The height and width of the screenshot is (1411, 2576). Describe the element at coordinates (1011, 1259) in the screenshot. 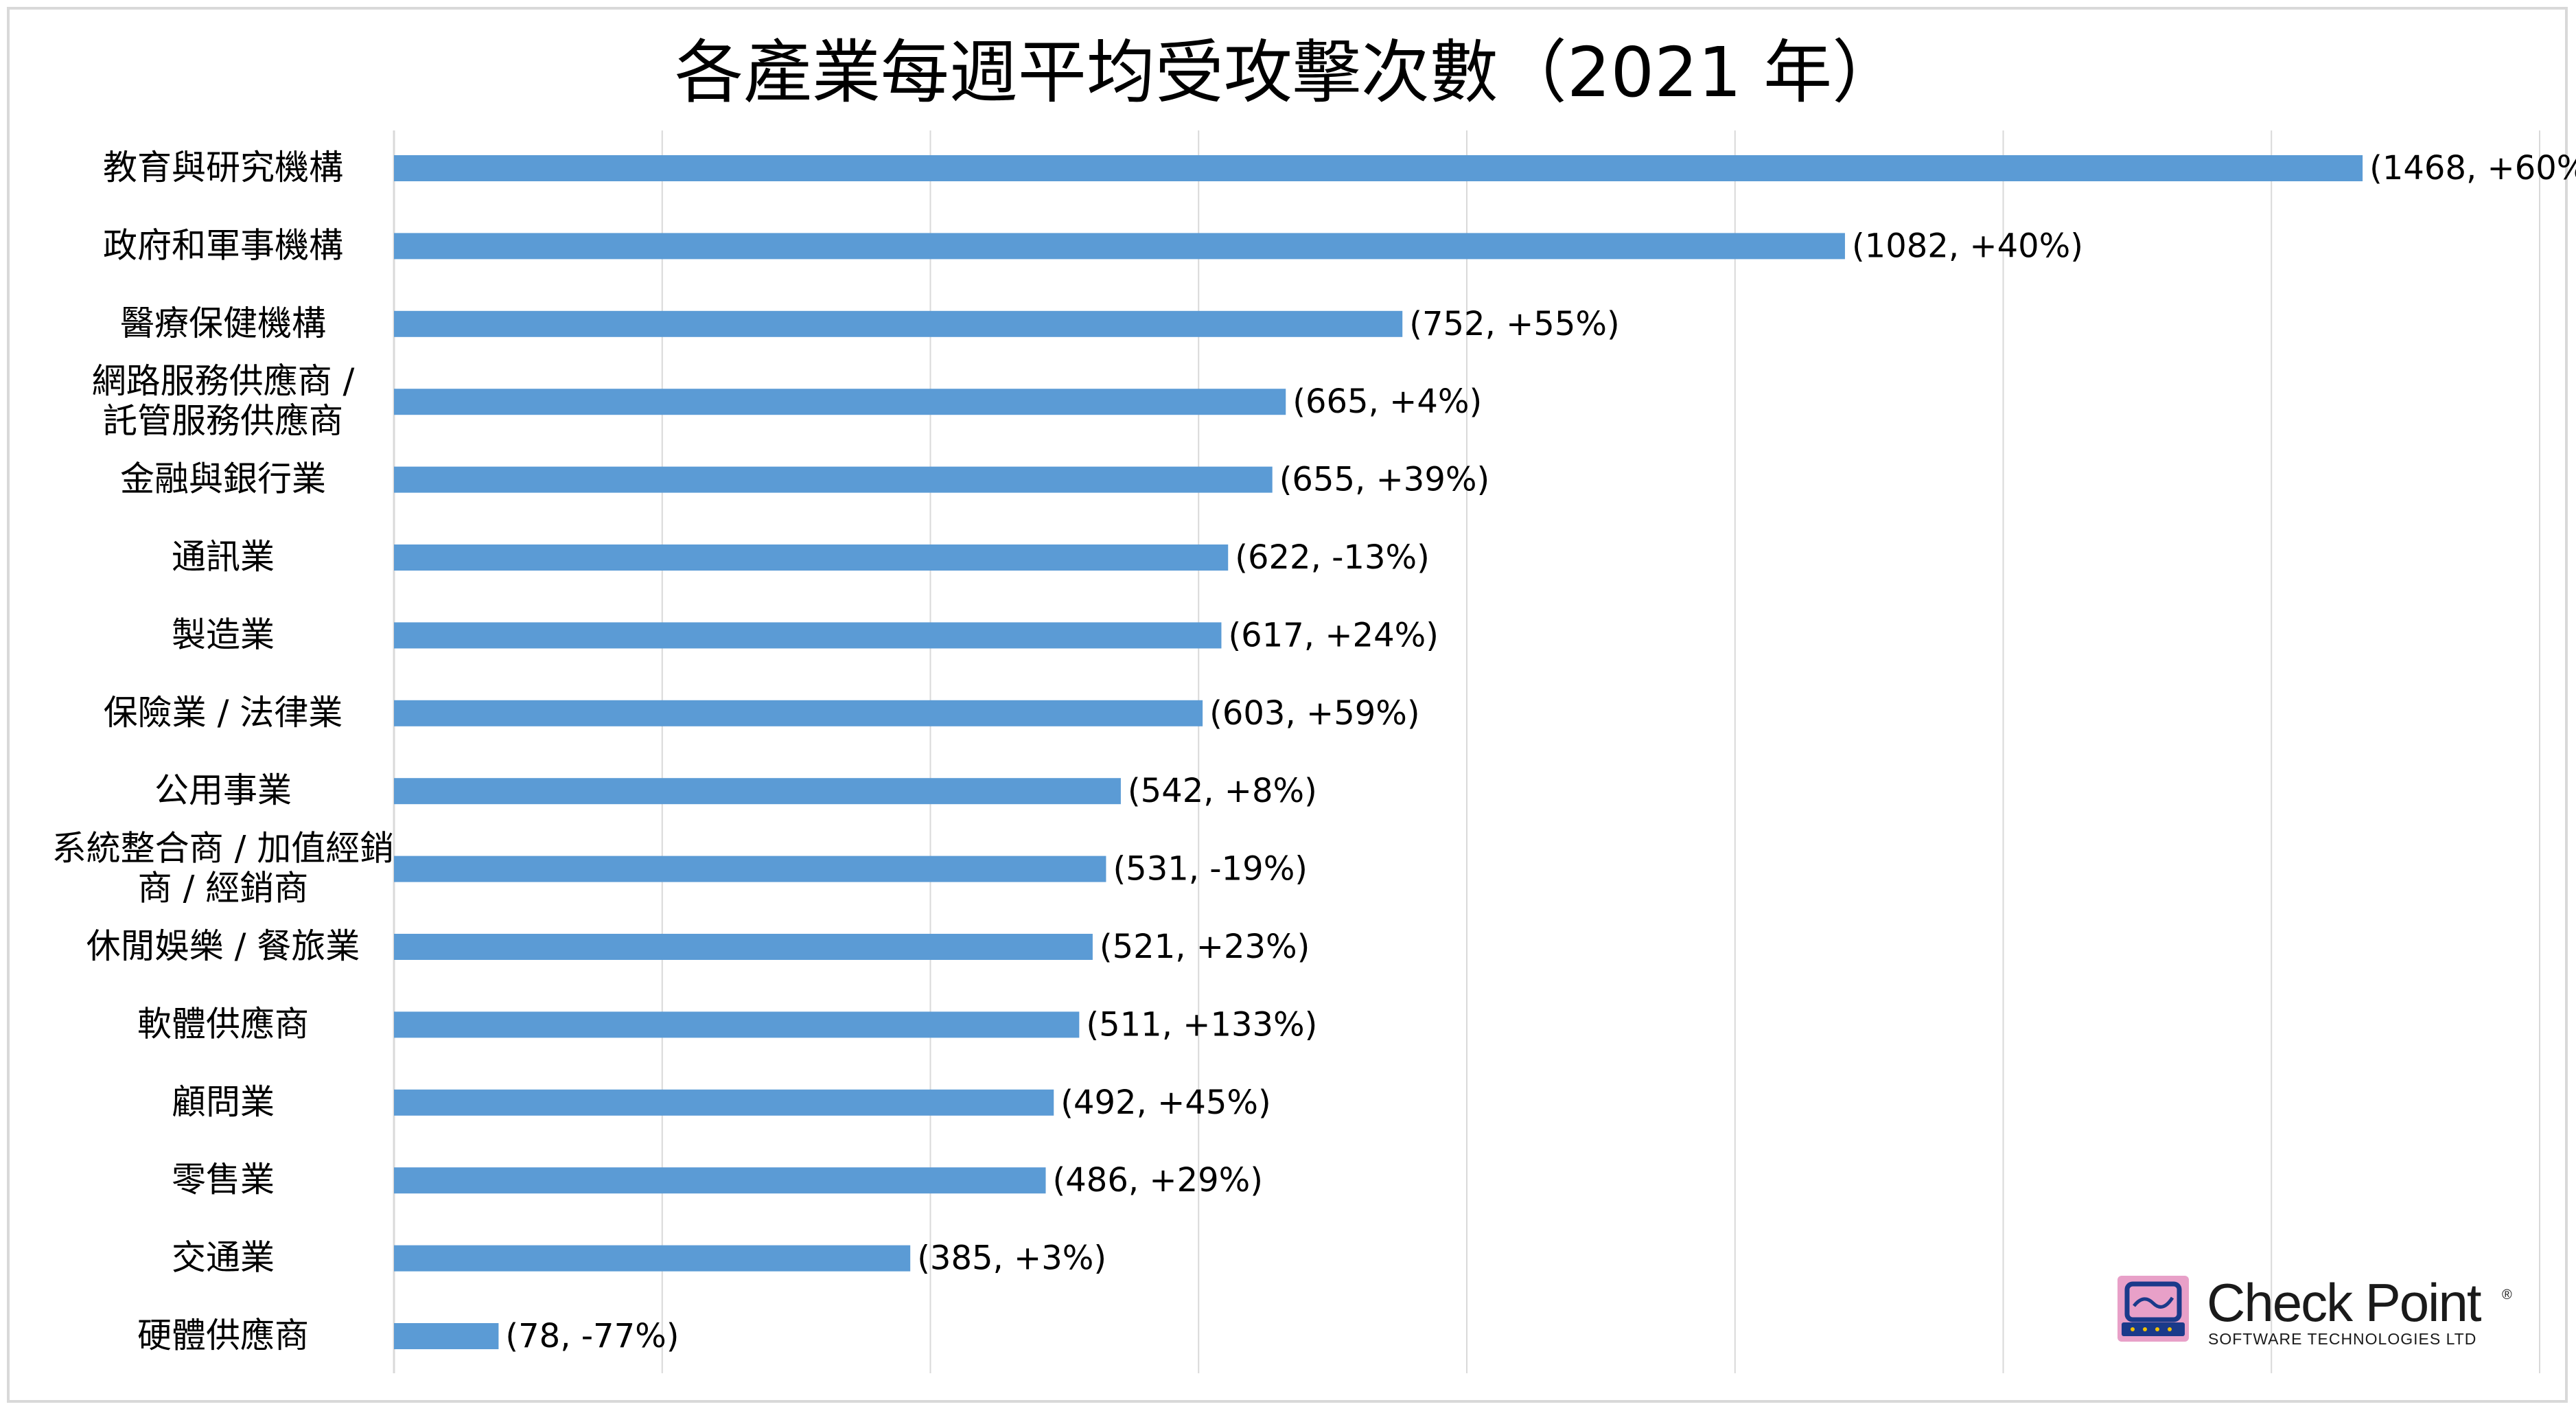

I see `data-label: (385, +3%)` at that location.